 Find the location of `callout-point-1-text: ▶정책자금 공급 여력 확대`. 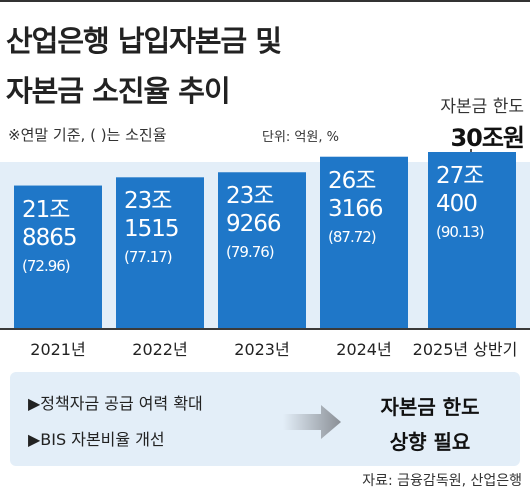

callout-point-1-text: ▶정책자금 공급 여력 확대 is located at coordinates (115, 403).